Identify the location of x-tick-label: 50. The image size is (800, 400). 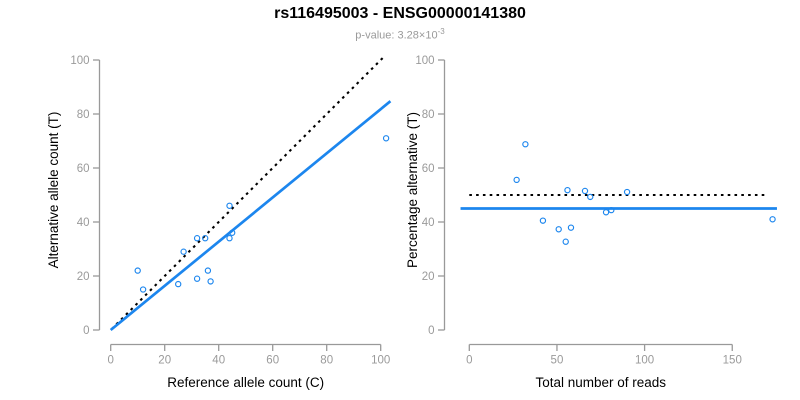
(557, 361).